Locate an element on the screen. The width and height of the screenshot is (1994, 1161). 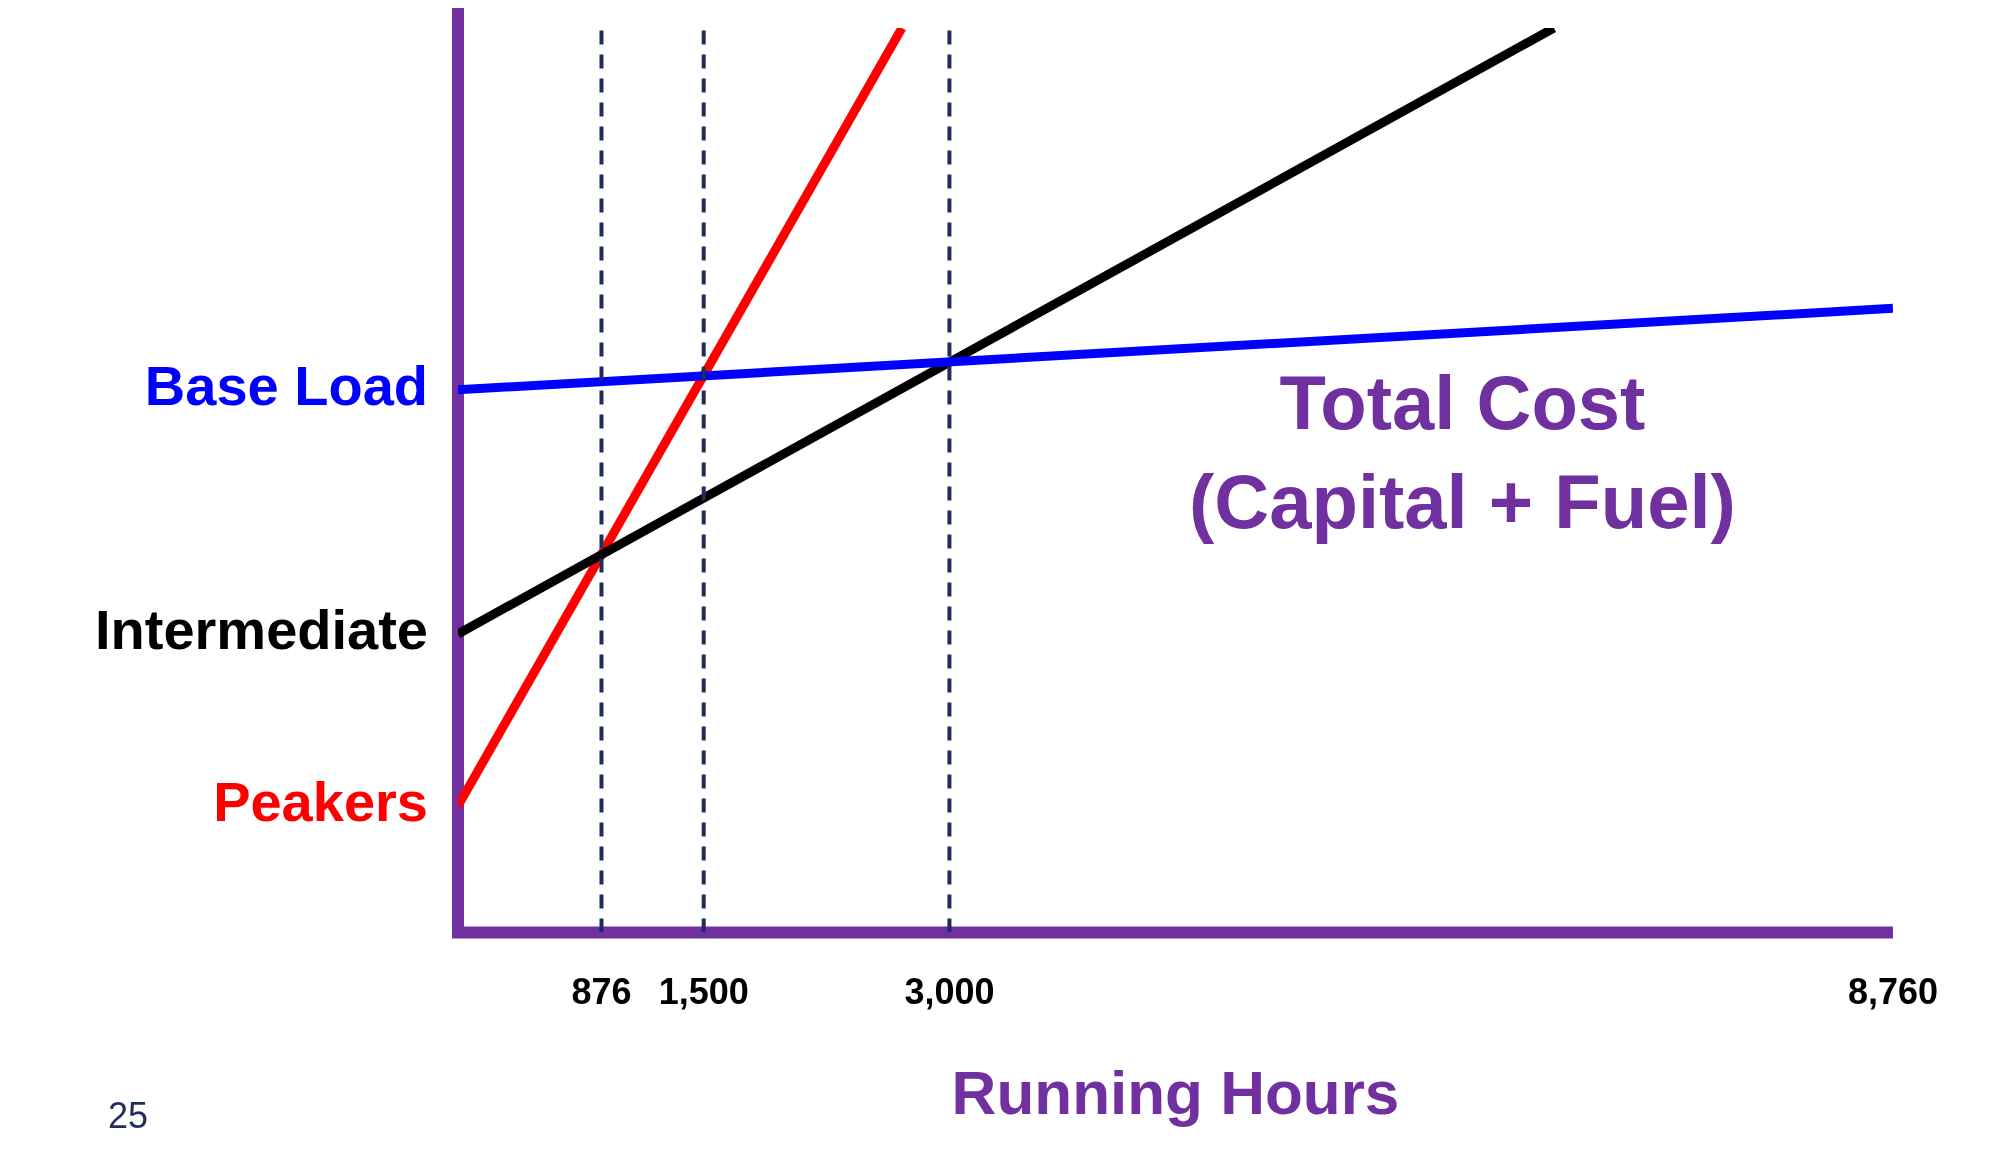
annotation: Total Cost is located at coordinates (1462, 402).